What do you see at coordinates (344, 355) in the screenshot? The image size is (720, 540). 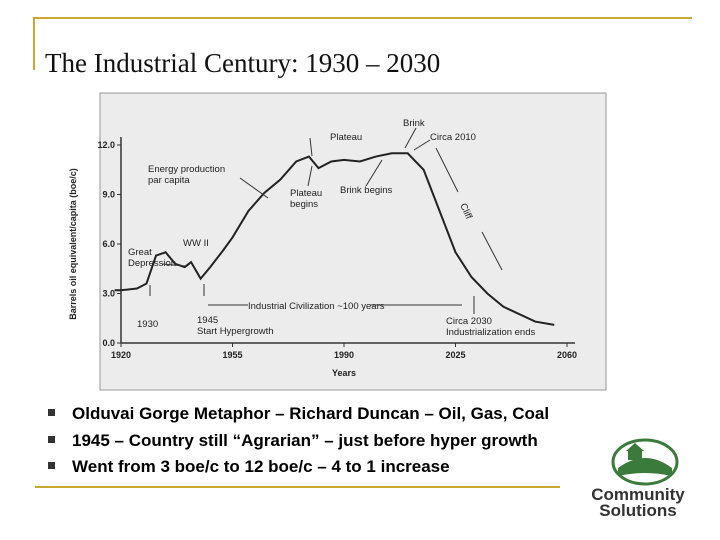 I see `x-tick-label: 1990` at bounding box center [344, 355].